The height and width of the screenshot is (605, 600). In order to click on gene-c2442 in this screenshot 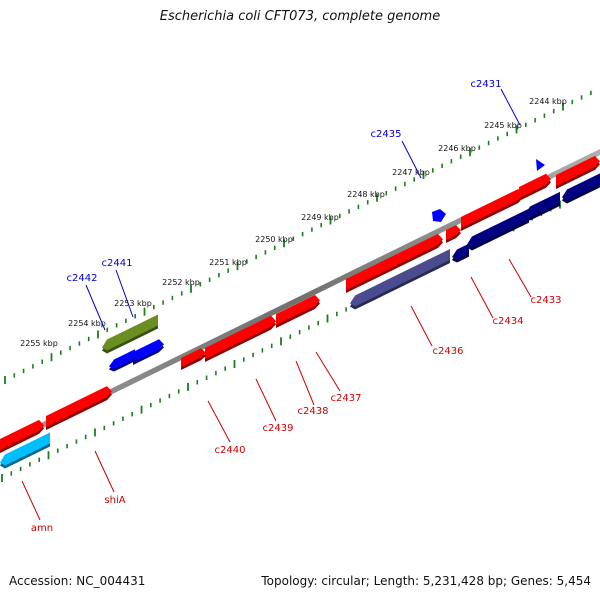, I will do `click(130, 334)`.